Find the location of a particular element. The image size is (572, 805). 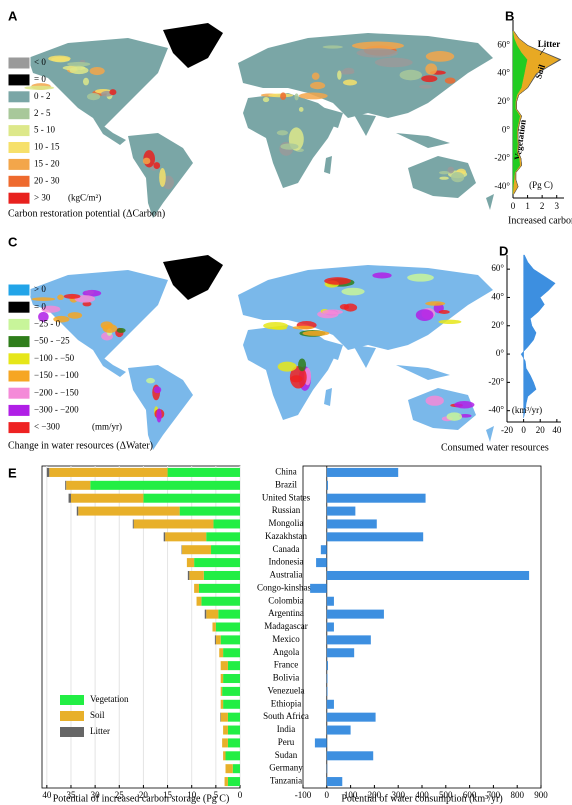

x-tick-label: -100 is located at coordinates (303, 795).